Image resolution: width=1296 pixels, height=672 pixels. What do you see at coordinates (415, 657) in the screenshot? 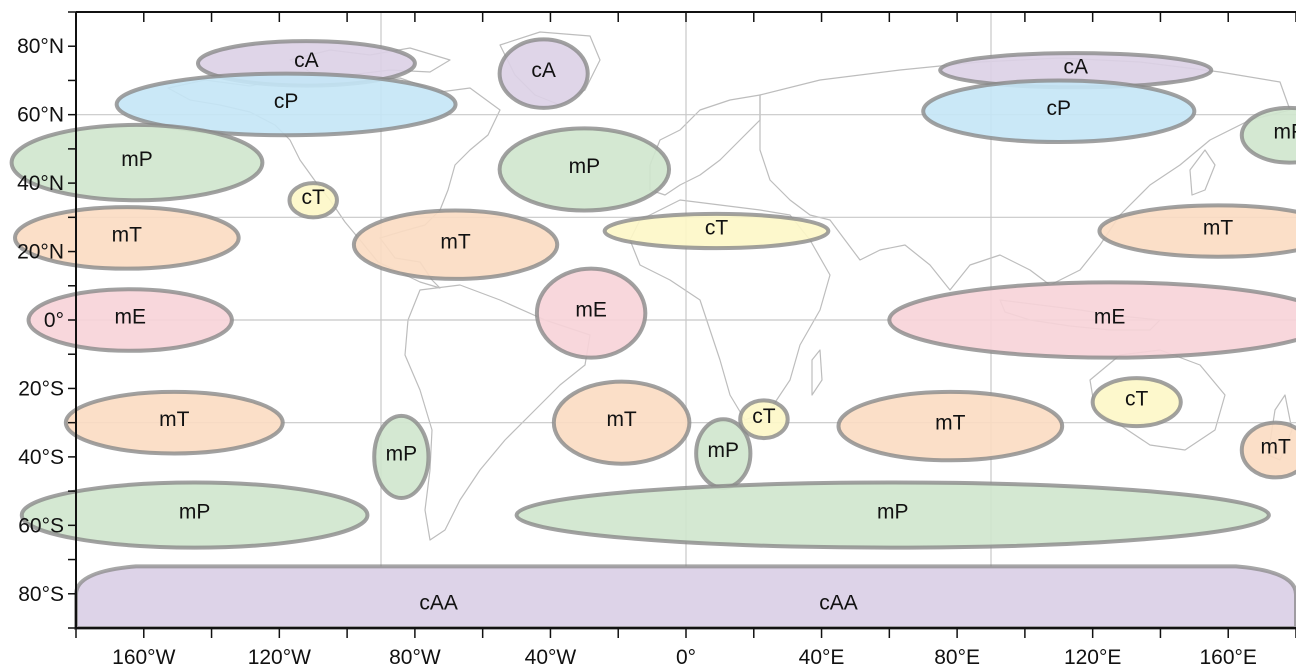
I see `lon-tick-label: 80°W` at bounding box center [415, 657].